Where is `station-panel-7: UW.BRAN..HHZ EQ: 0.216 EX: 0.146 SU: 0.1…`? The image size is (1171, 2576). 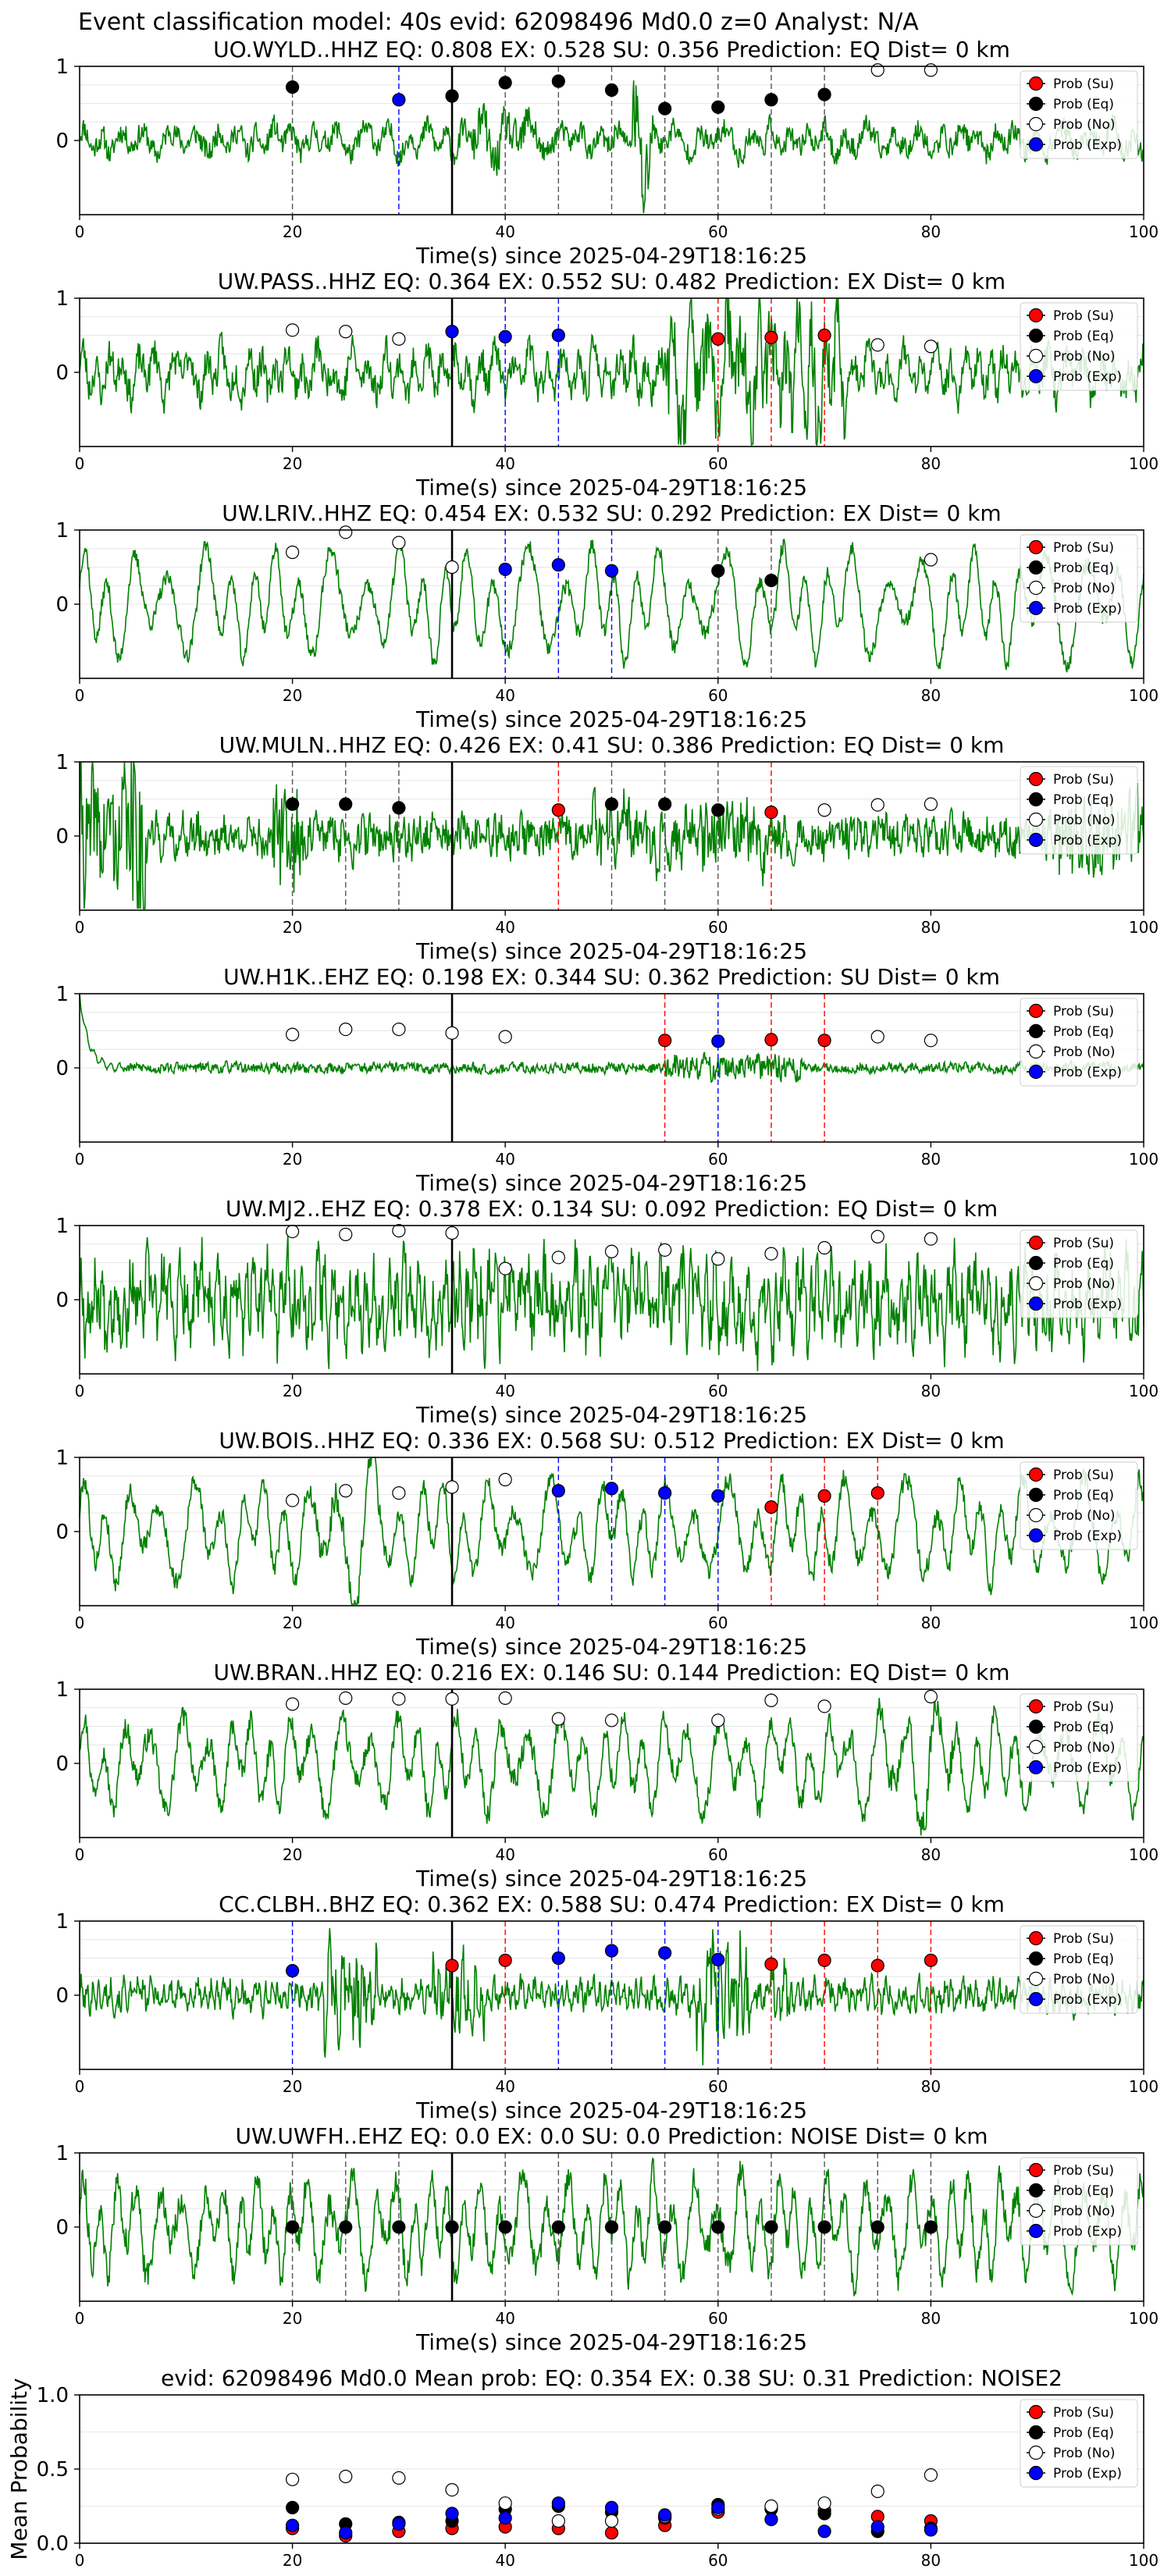 station-panel-7: UW.BRAN..HHZ EQ: 0.216 EX: 0.146 SU: 0.1… is located at coordinates (607, 1776).